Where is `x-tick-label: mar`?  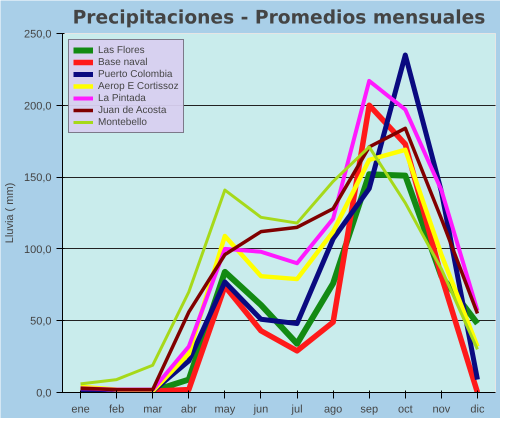 x-tick-label: mar is located at coordinates (153, 410).